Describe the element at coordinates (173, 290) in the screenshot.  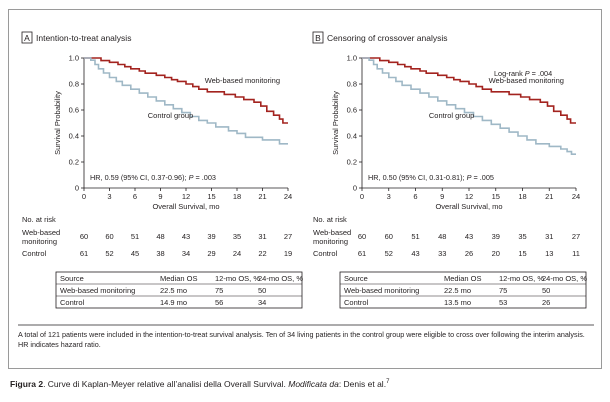
I see `panel-a-os-table-cell: 22.5 mo` at that location.